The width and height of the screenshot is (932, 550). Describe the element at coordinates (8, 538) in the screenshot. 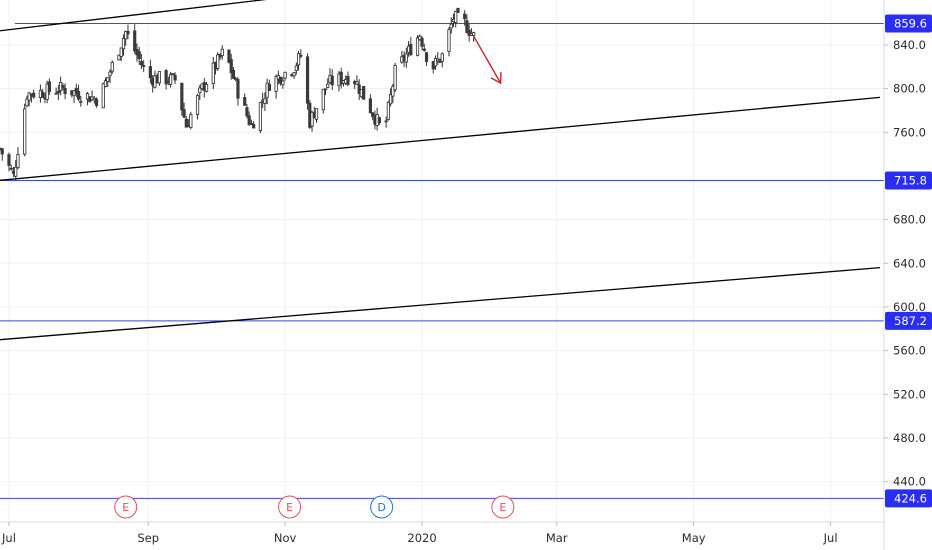

I see `x-tick-label: Jul` at that location.